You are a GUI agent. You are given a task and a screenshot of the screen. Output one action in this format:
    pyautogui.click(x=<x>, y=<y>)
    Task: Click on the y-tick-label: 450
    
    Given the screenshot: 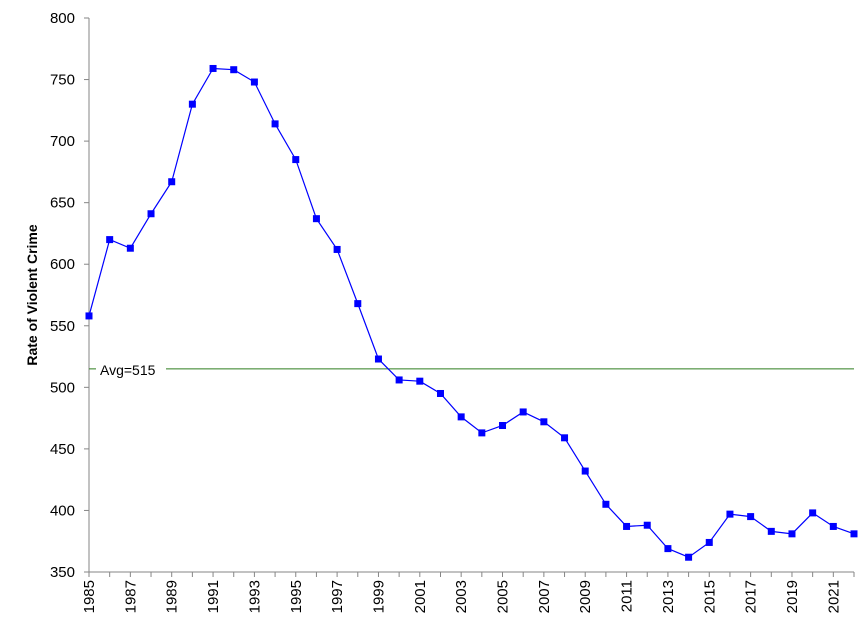 What is the action you would take?
    pyautogui.click(x=62, y=449)
    